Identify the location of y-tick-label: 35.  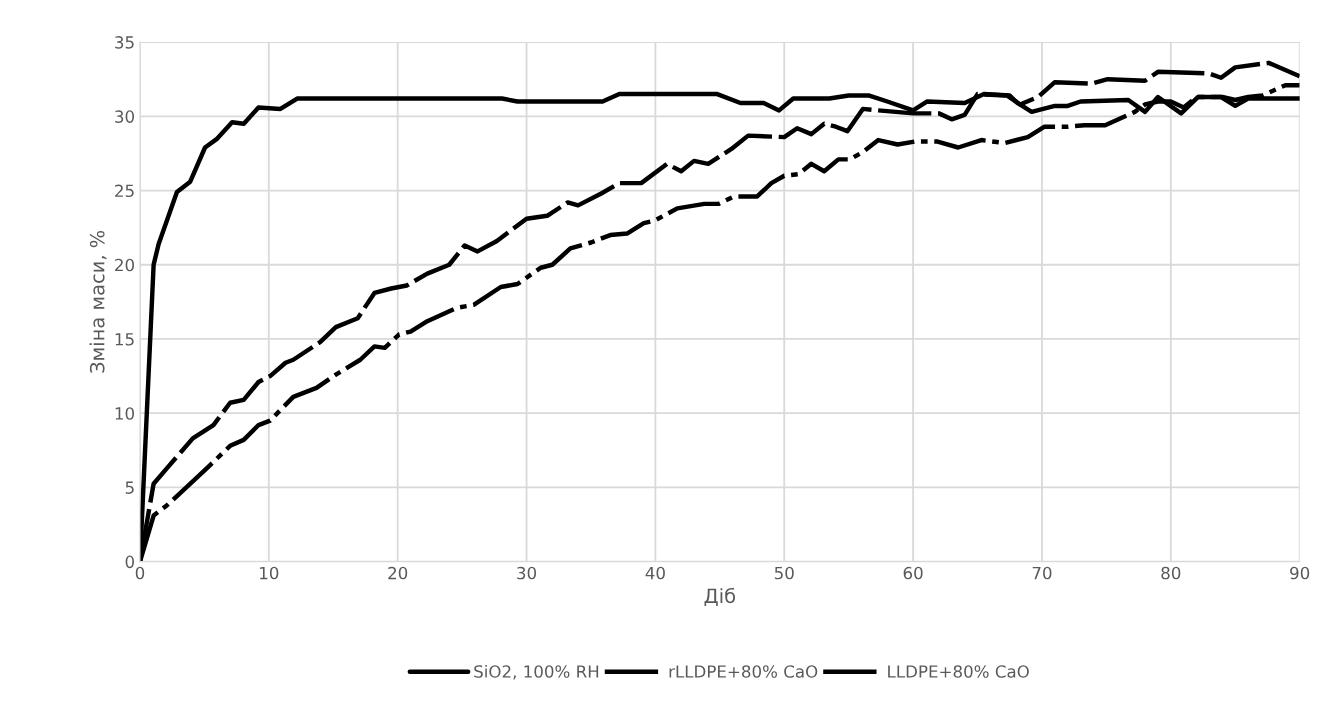
(124, 42).